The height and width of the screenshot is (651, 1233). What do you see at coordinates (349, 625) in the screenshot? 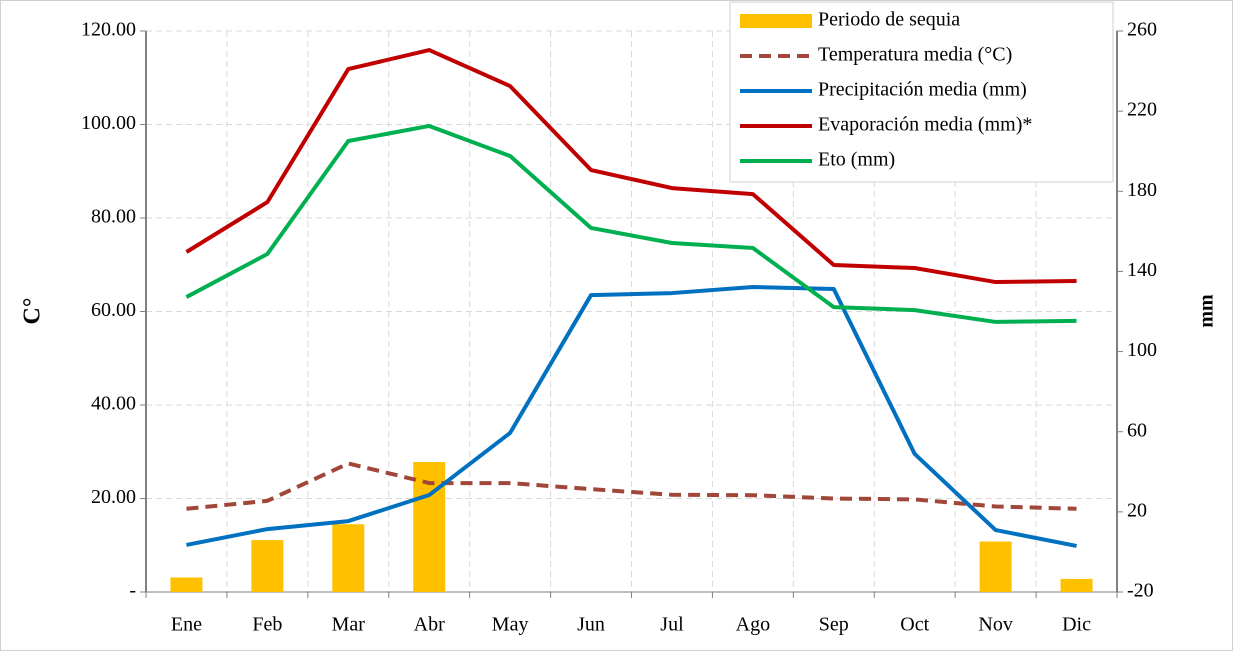
I see `x-tick-label: Mar` at bounding box center [349, 625].